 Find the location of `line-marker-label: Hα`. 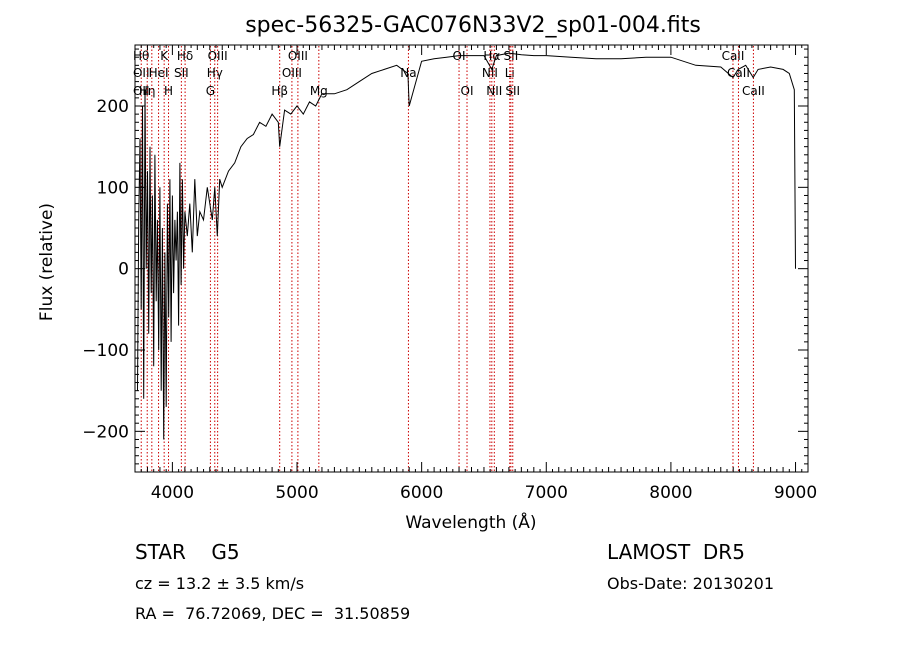

line-marker-label: Hα is located at coordinates (491, 56).